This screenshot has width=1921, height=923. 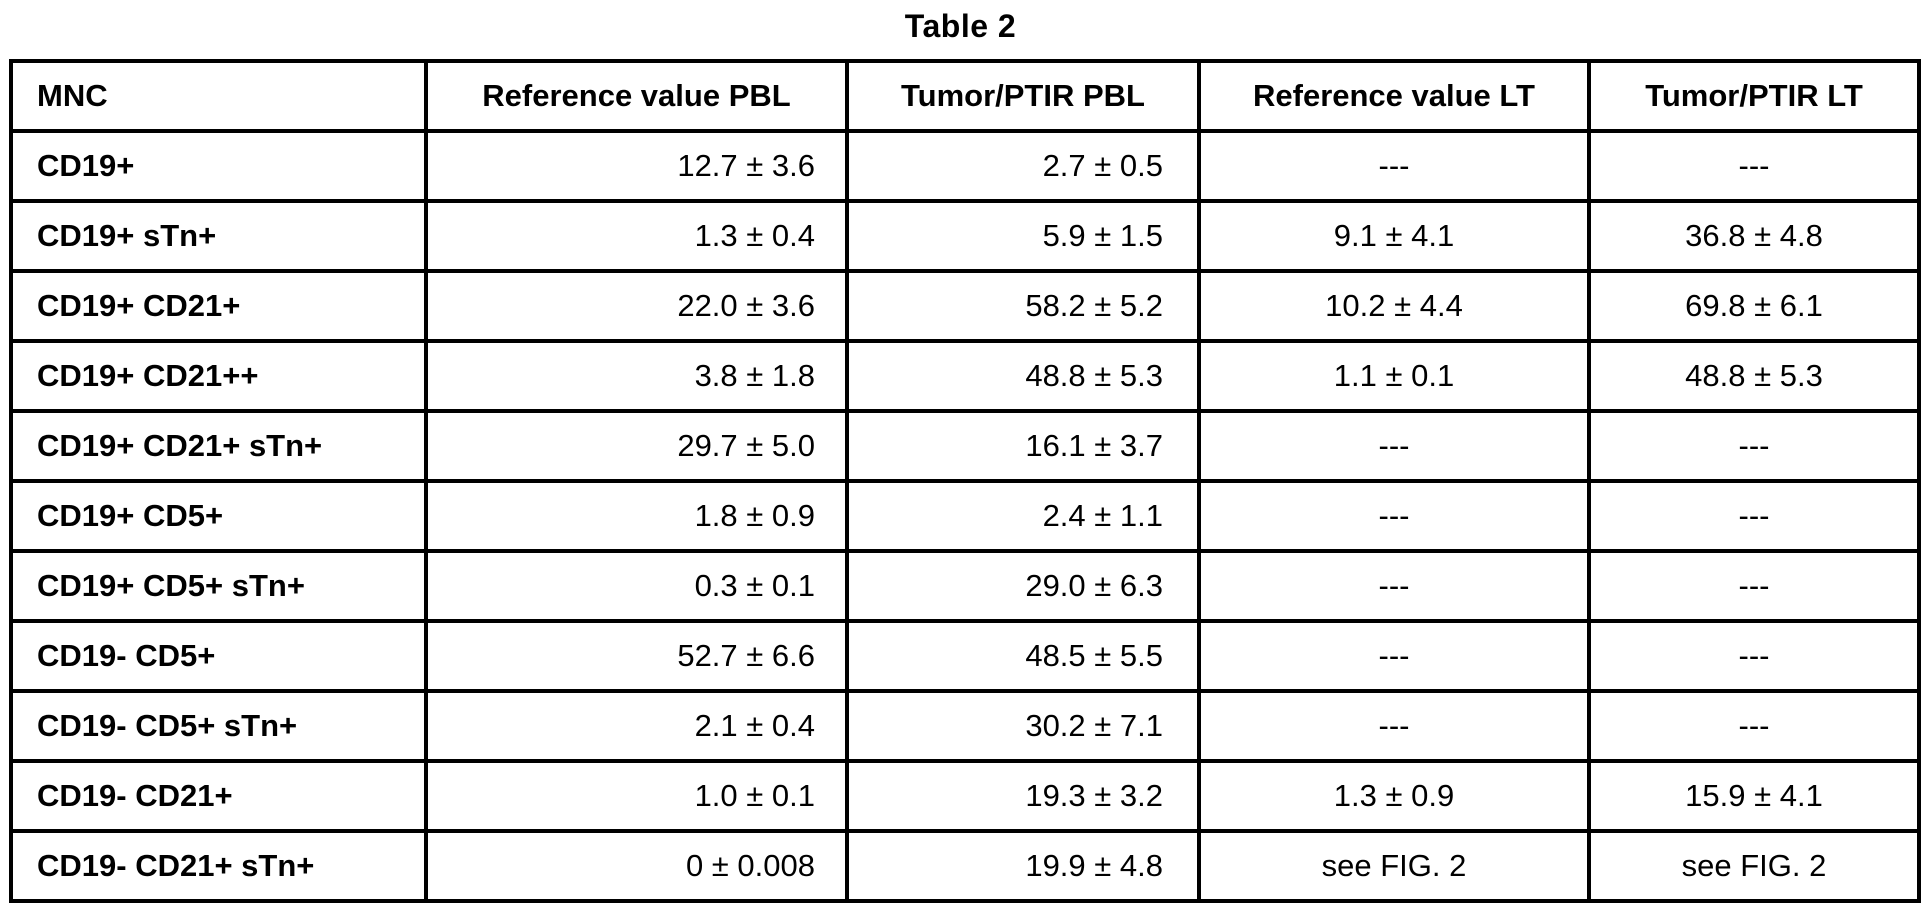 What do you see at coordinates (1754, 306) in the screenshot?
I see `tumor-lt-cell: 69.8 ± 6.1` at bounding box center [1754, 306].